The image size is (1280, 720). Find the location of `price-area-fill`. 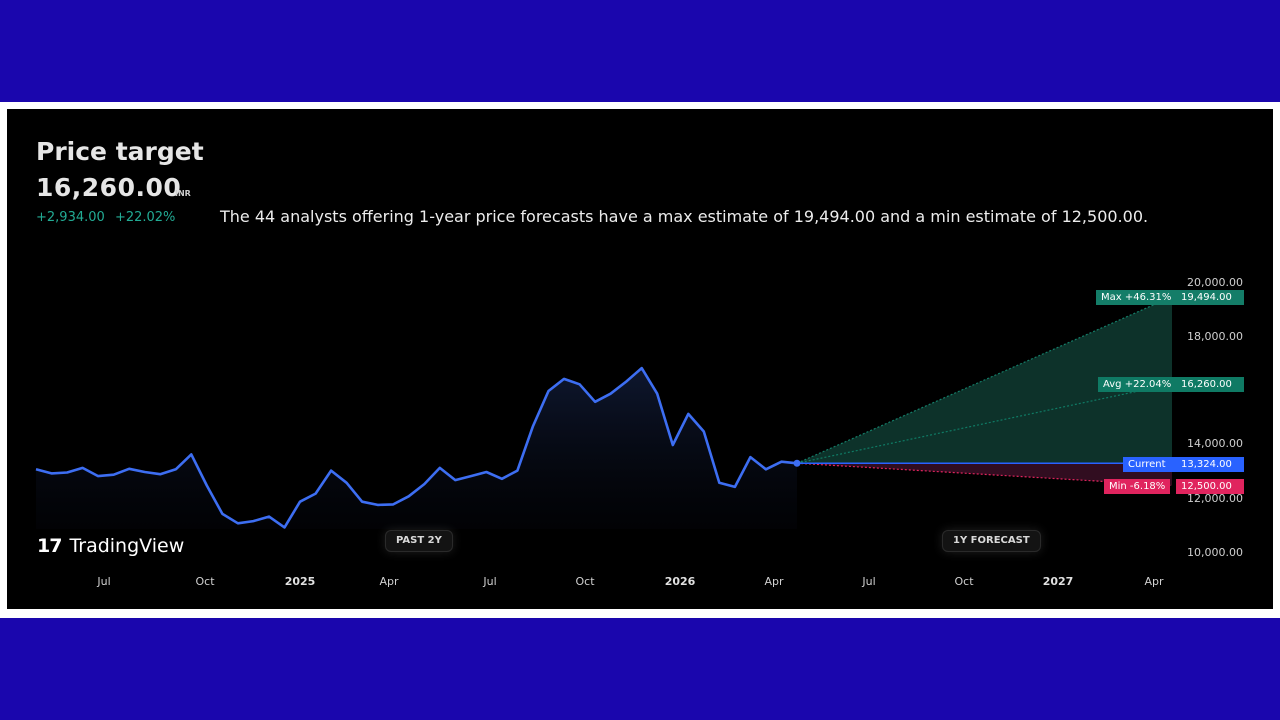

price-area-fill is located at coordinates (416, 448).